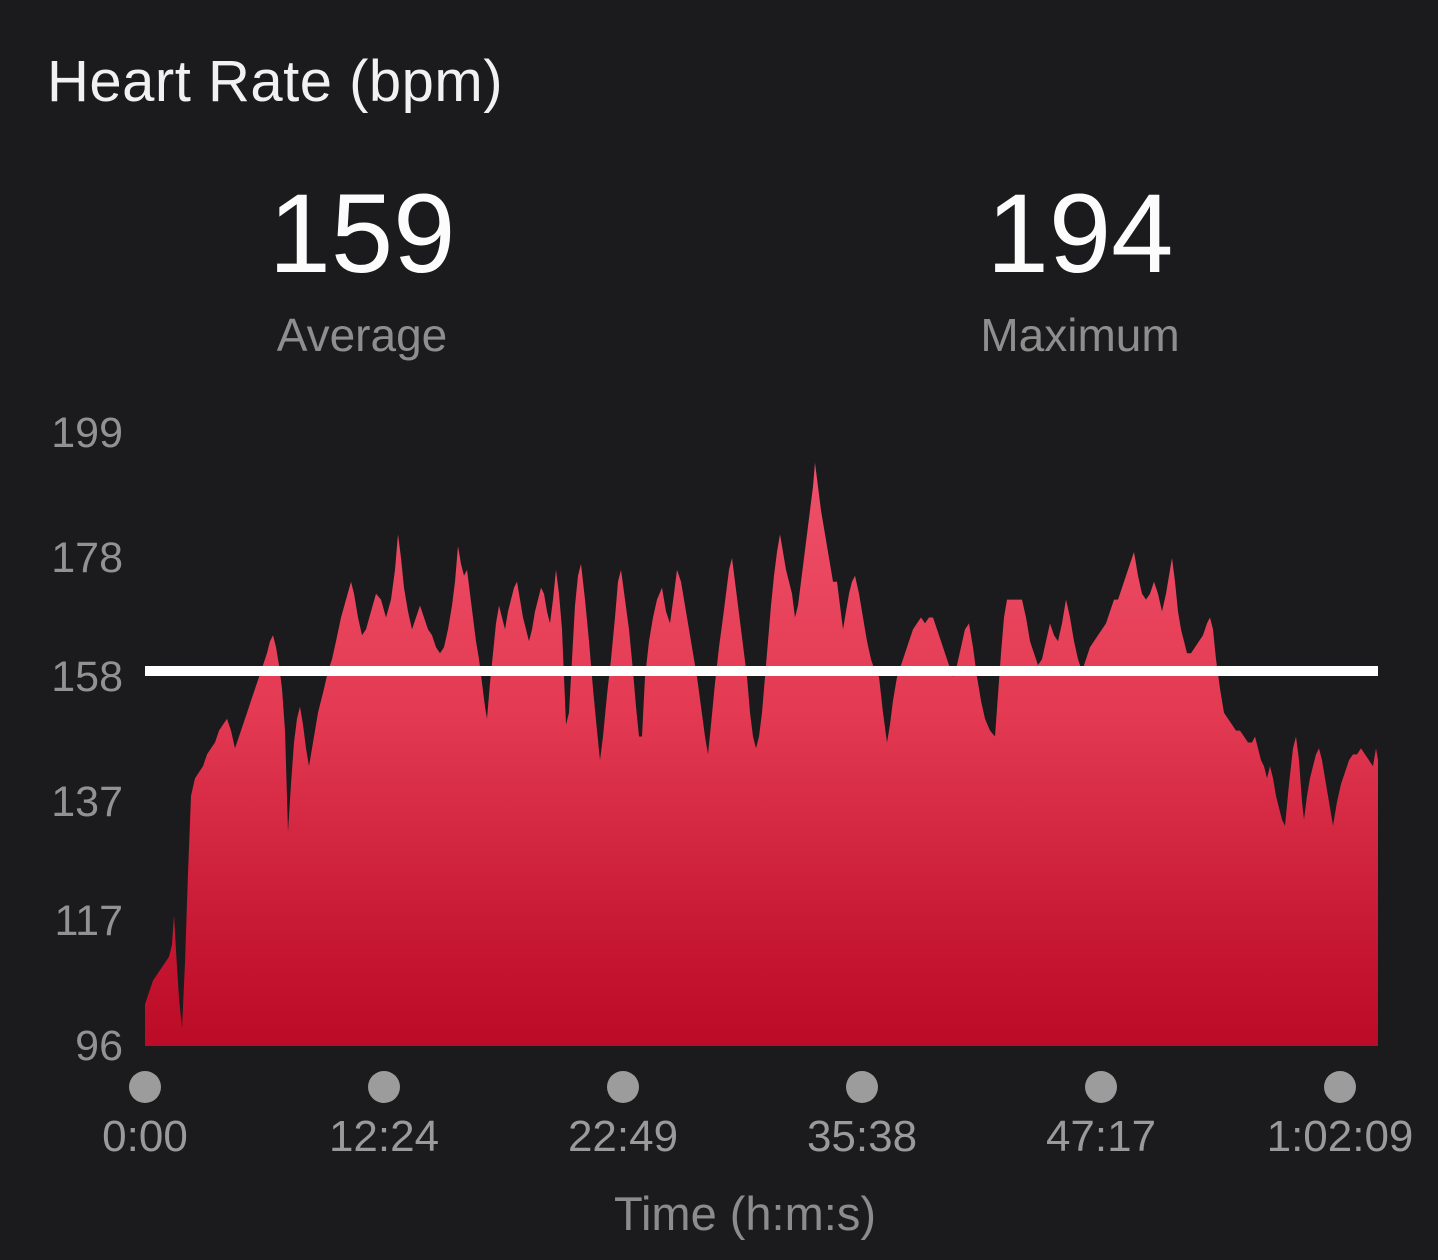 The height and width of the screenshot is (1260, 1438). I want to click on average-stat: 159 Average, so click(362, 266).